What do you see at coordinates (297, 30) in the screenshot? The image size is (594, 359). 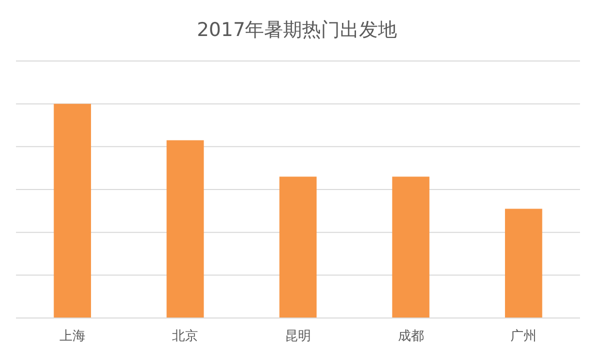 I see `chart-title: 2017年暑期热门出发地` at bounding box center [297, 30].